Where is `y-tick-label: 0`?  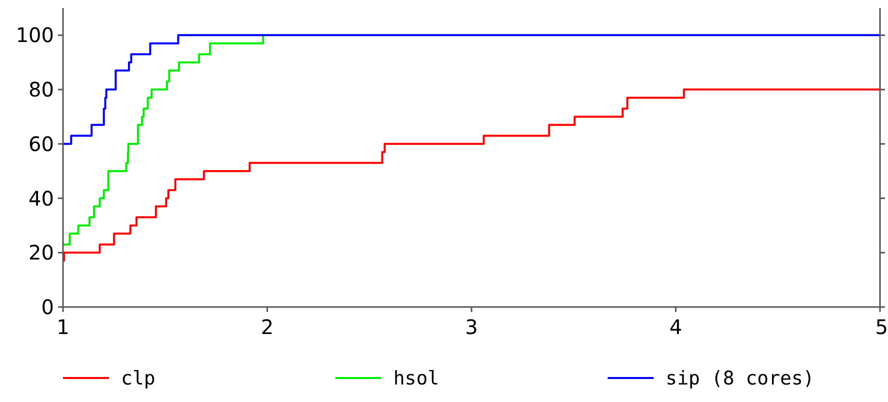 y-tick-label: 0 is located at coordinates (47, 307).